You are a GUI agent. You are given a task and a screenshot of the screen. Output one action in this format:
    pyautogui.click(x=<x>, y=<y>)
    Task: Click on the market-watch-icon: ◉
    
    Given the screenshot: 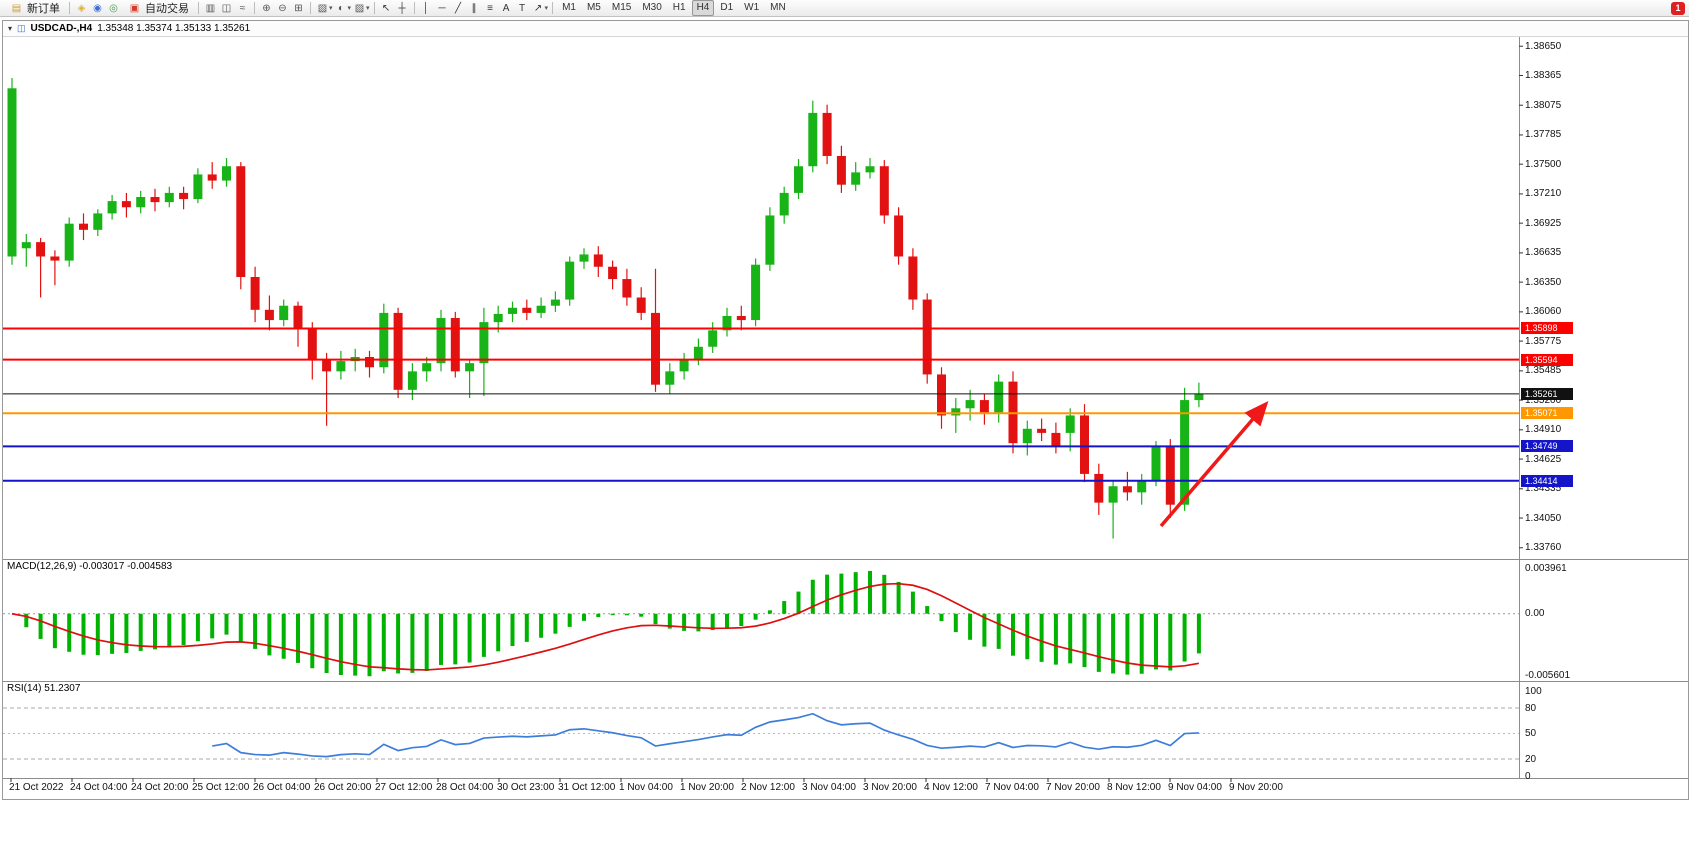 What is the action you would take?
    pyautogui.click(x=97, y=8)
    